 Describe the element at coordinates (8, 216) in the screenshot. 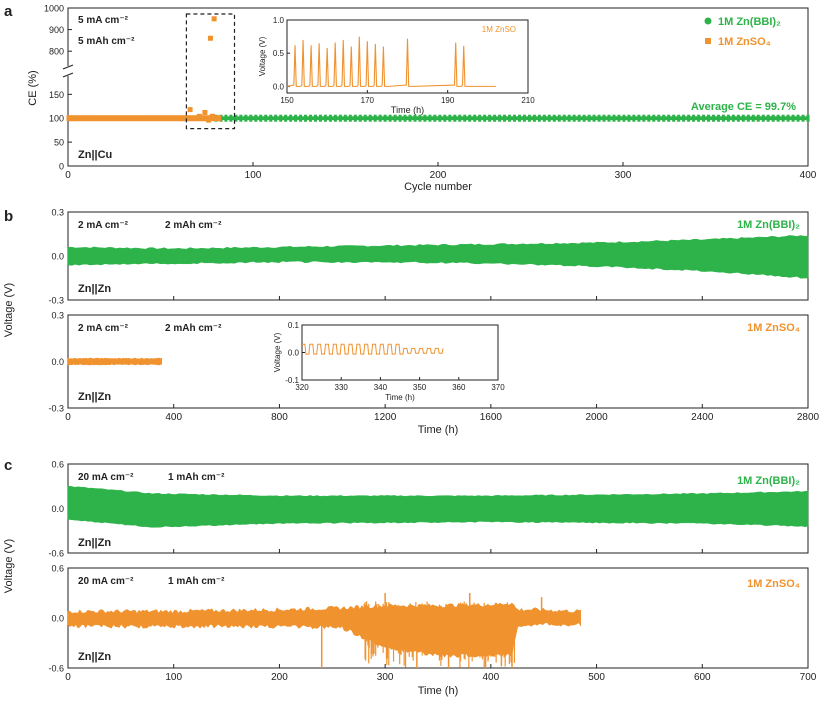

I see `panel-letter-b: b` at that location.